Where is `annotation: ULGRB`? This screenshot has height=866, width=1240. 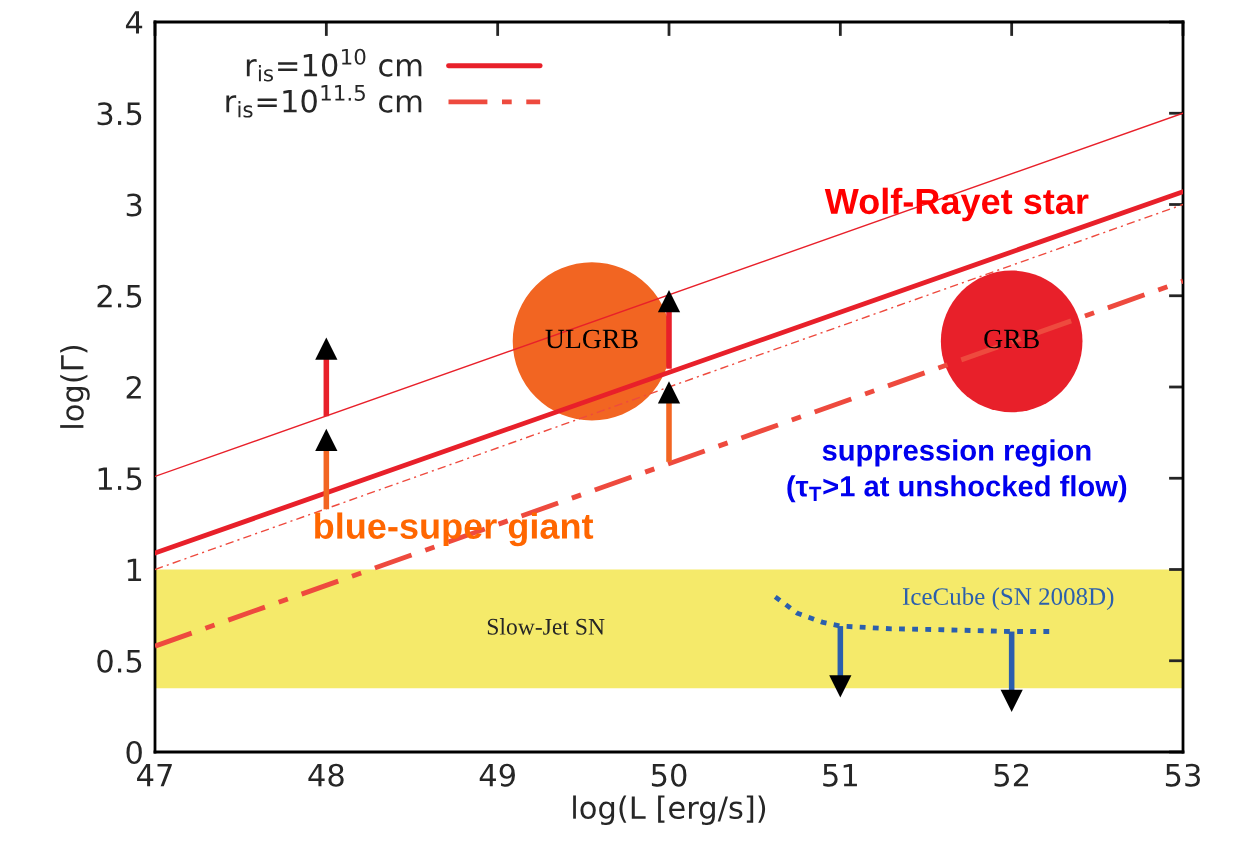
annotation: ULGRB is located at coordinates (591, 339).